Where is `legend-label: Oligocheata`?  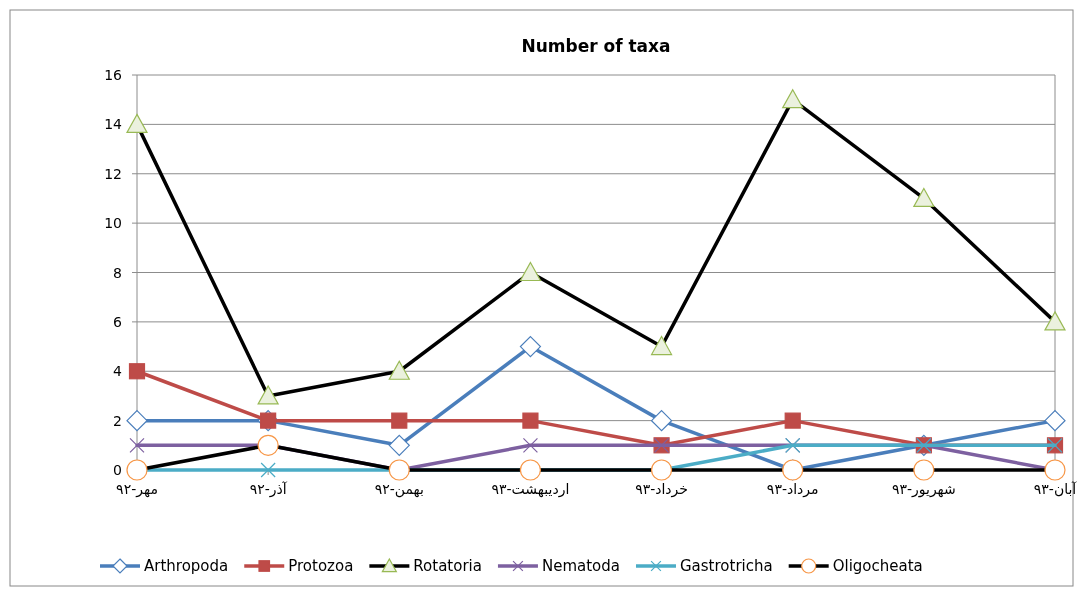
legend-label: Oligocheata is located at coordinates (877, 566).